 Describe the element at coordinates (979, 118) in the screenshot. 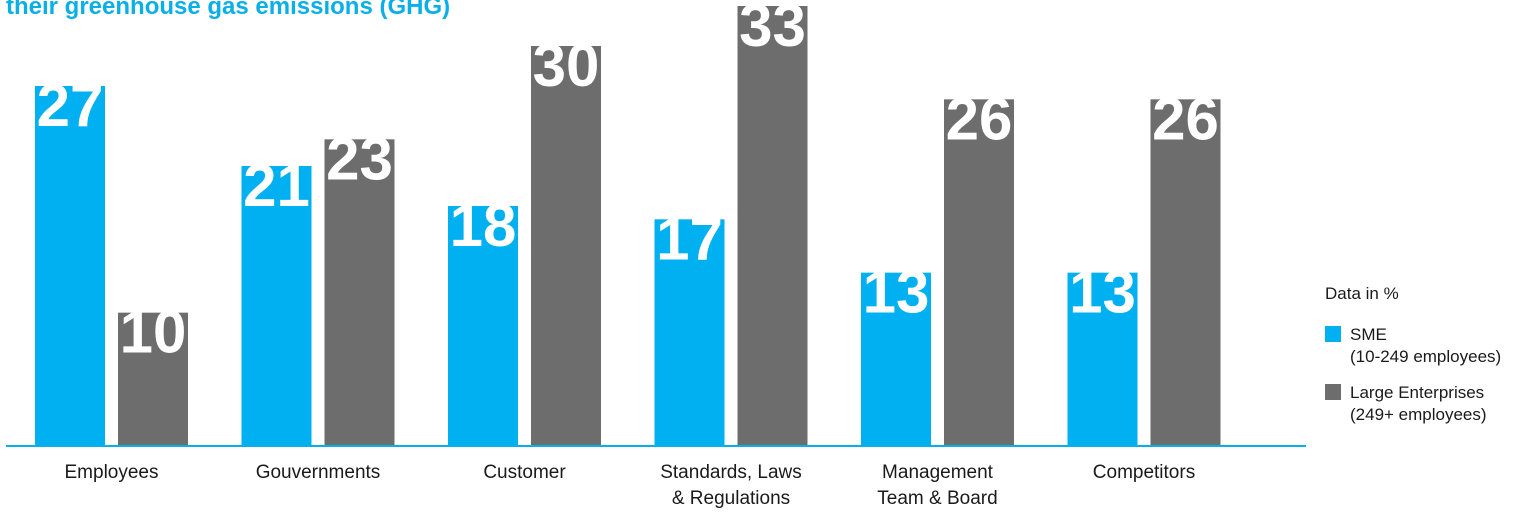

I see `value-label-large-management-team-board: 26` at that location.